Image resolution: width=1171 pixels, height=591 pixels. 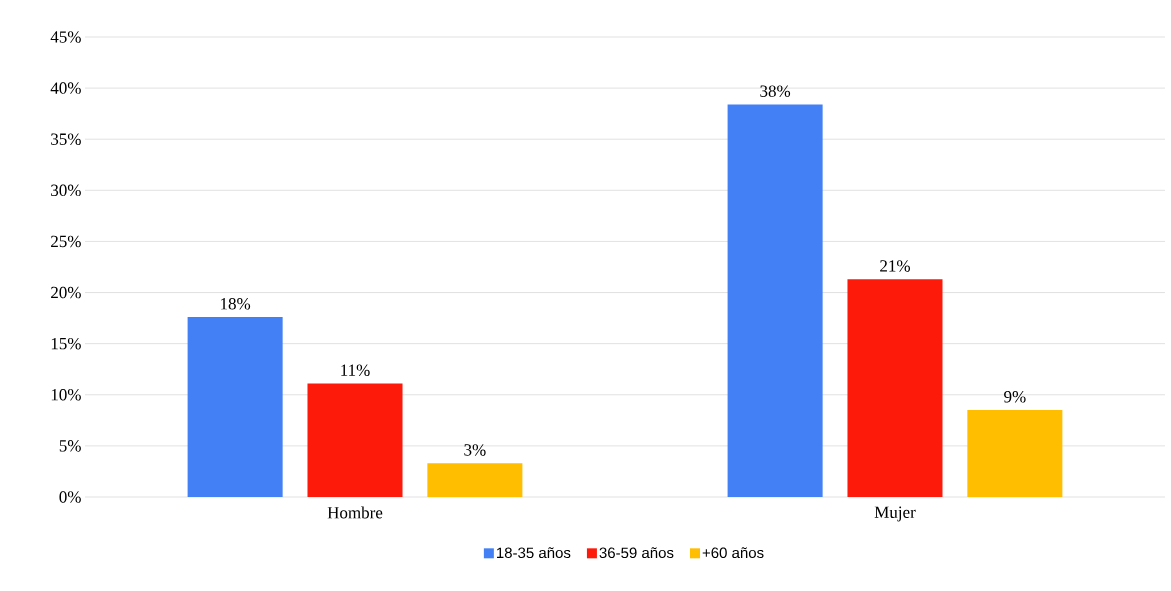 What do you see at coordinates (65, 88) in the screenshot?
I see `y-tick-label: 40%` at bounding box center [65, 88].